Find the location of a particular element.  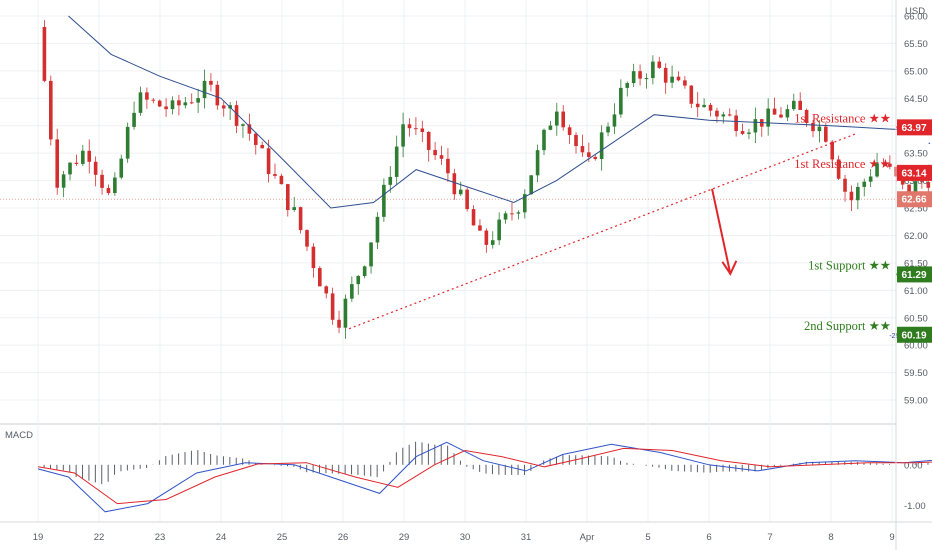

time-tick-label: Apr is located at coordinates (587, 537).